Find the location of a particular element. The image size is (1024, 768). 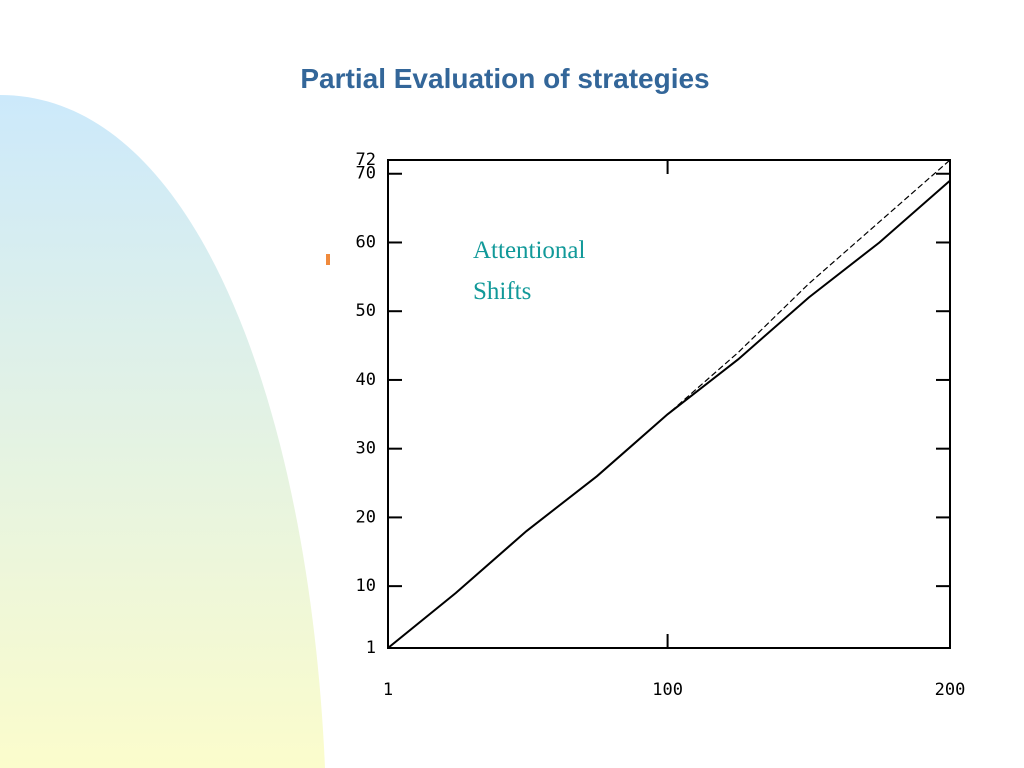

slide-title: Partial Evaluation of strategies is located at coordinates (504, 78).